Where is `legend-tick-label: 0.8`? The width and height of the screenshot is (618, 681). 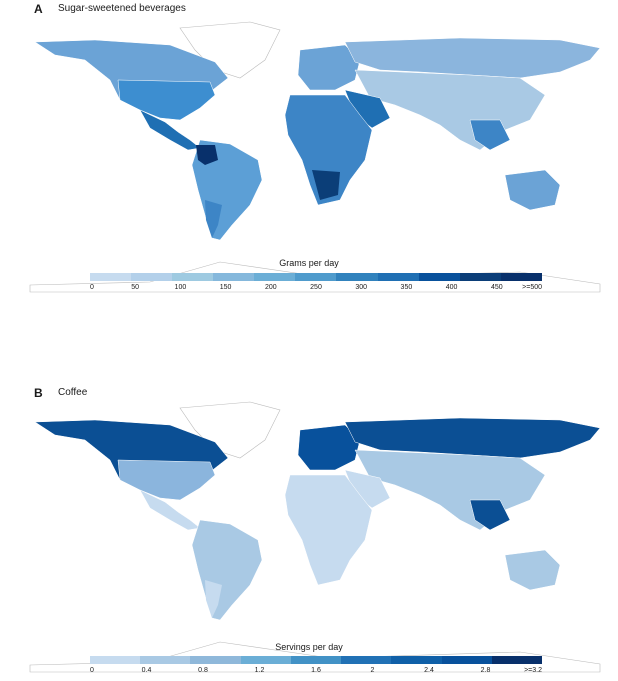 legend-tick-label: 0.8 is located at coordinates (203, 670).